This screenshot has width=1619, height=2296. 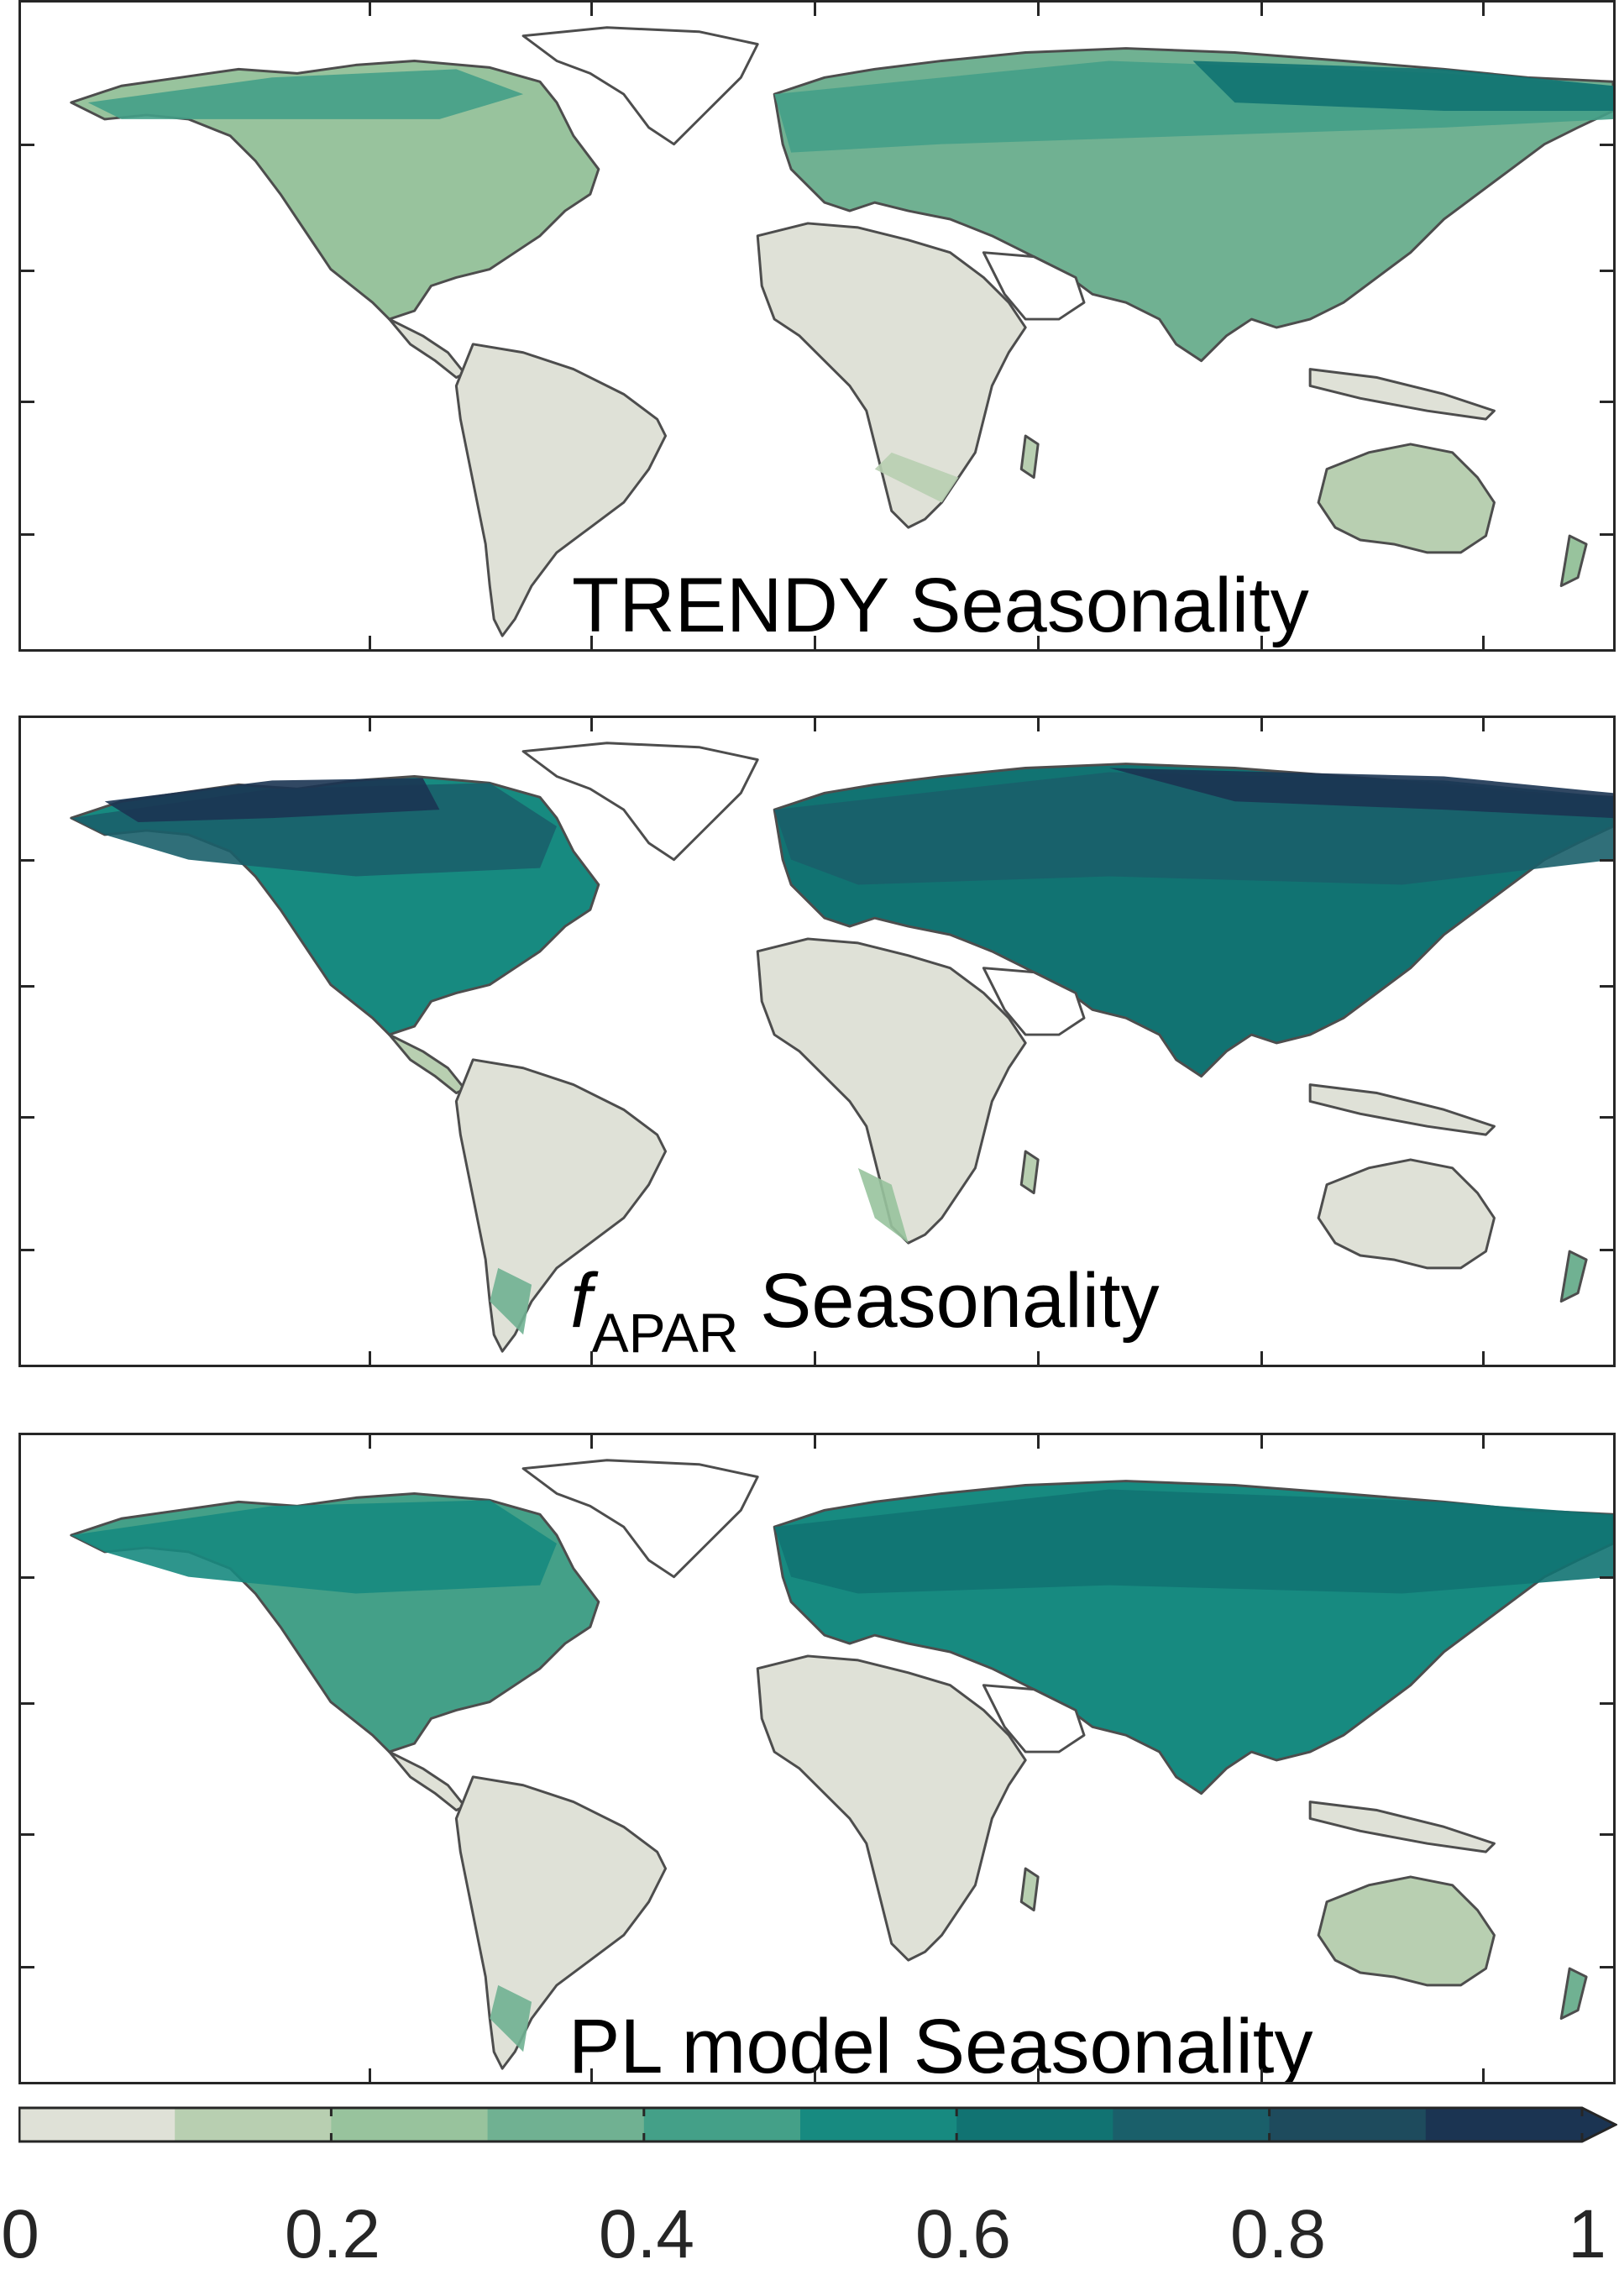 I want to click on colorbar-segment-arrow, so click(x=1520, y=2125).